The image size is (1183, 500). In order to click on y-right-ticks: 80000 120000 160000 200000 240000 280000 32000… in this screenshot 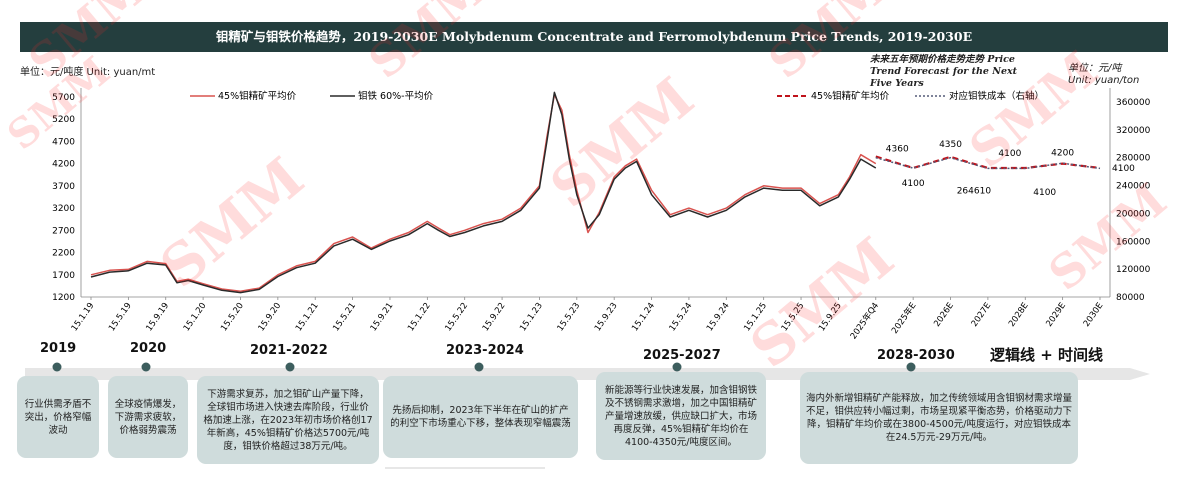, I will do `click(1133, 200)`.